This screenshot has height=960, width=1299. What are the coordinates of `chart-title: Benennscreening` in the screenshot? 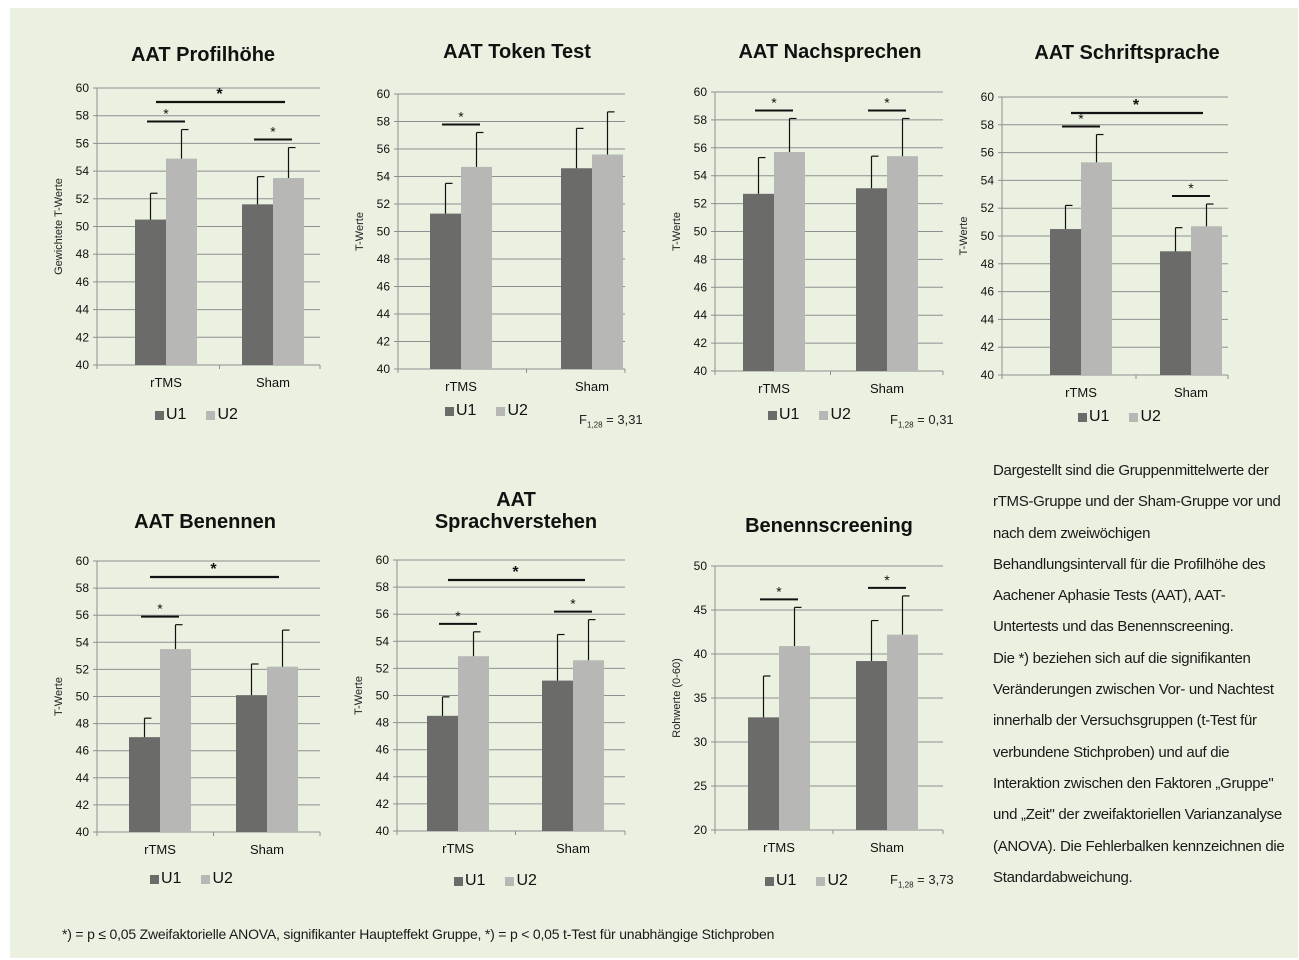 It's located at (829, 526).